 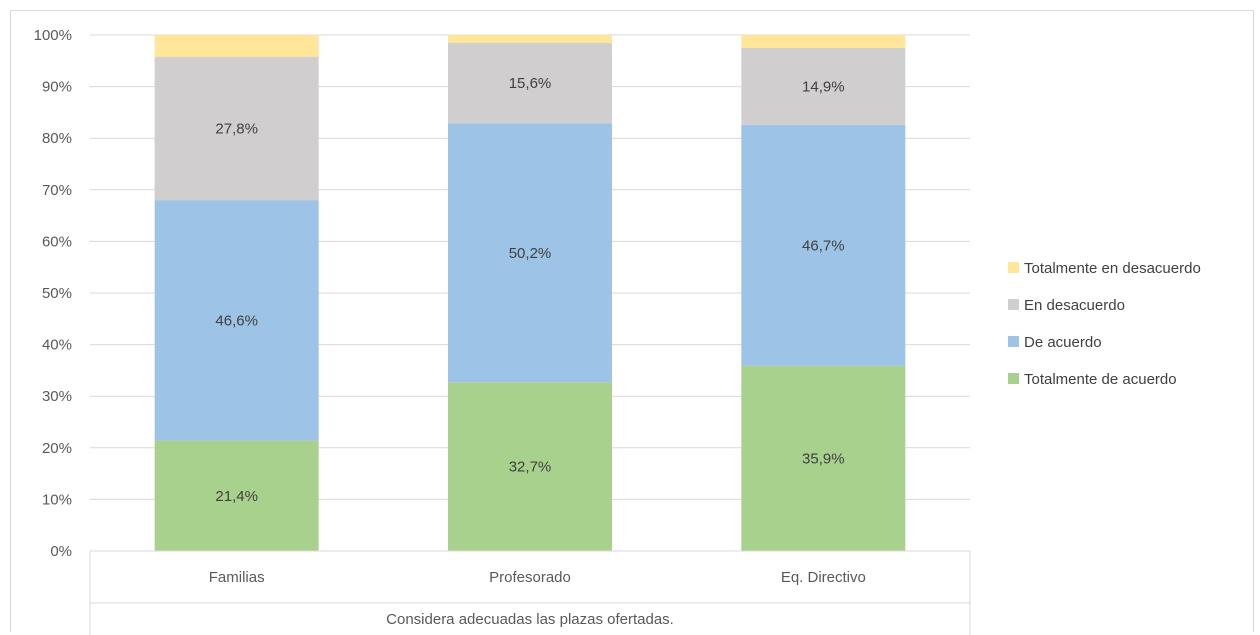 I want to click on x-axis: Familias Profesorado Eq. Directivo, so click(x=530, y=592).